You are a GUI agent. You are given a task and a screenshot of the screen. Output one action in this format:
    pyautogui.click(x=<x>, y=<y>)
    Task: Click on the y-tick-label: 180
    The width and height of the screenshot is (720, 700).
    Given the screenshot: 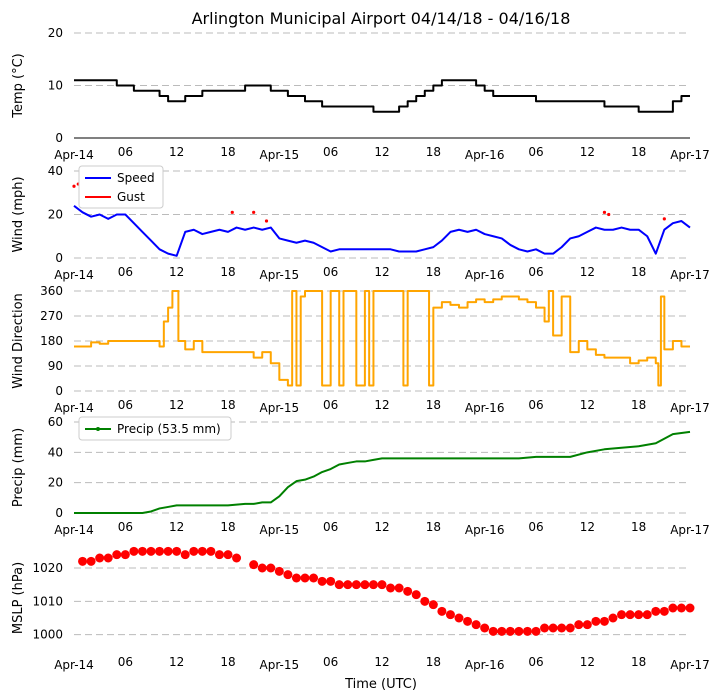 What is the action you would take?
    pyautogui.click(x=51, y=341)
    